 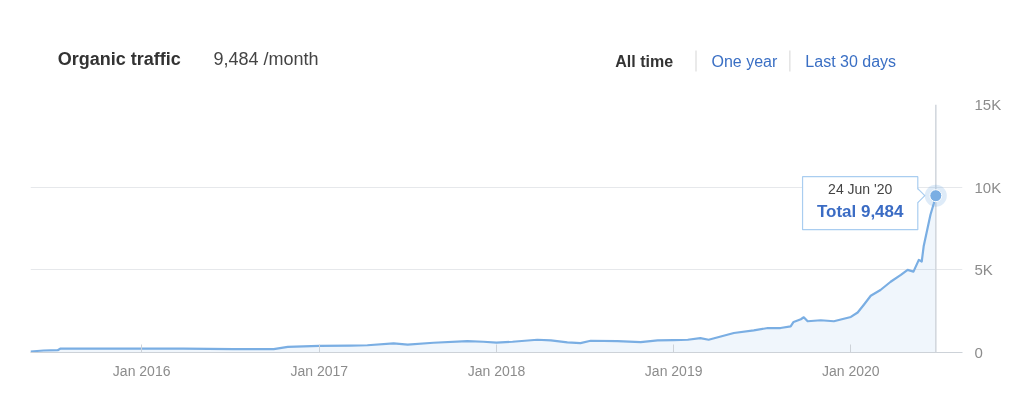 What do you see at coordinates (644, 61) in the screenshot?
I see `text: All time` at bounding box center [644, 61].